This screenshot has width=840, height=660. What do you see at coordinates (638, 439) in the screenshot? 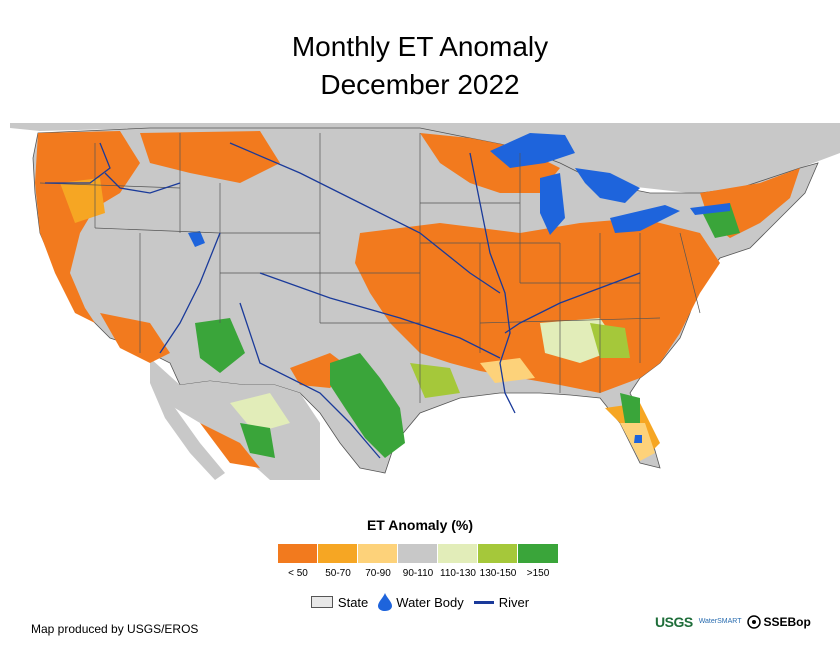
I see `lake-okeechobee` at bounding box center [638, 439].